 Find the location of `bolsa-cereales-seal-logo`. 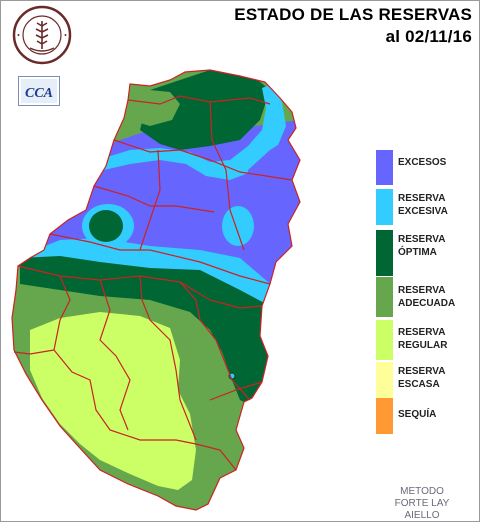

bolsa-cereales-seal-logo is located at coordinates (42, 35).